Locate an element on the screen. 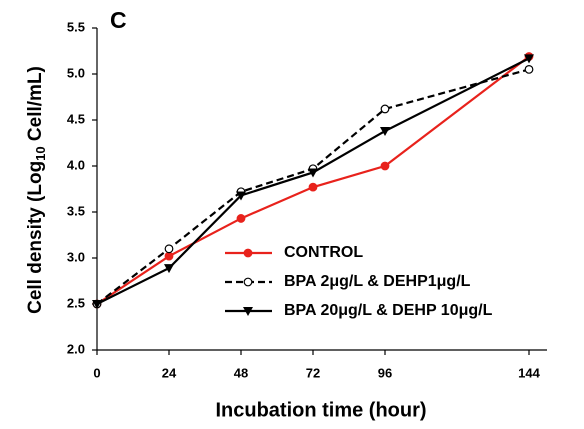 This screenshot has width=584, height=429. panel-label: C is located at coordinates (118, 20).